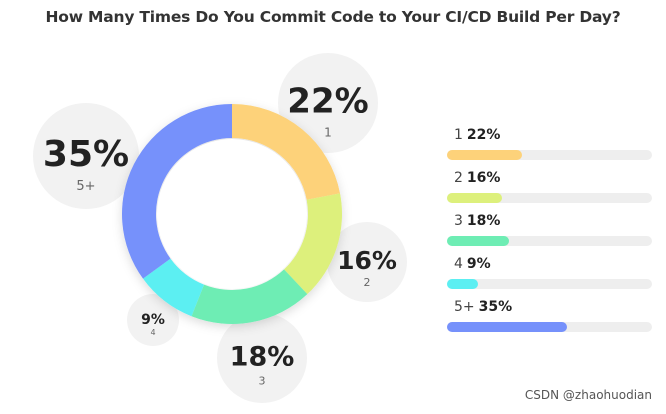  I want to click on legend-item: 3 18%, so click(552, 231).